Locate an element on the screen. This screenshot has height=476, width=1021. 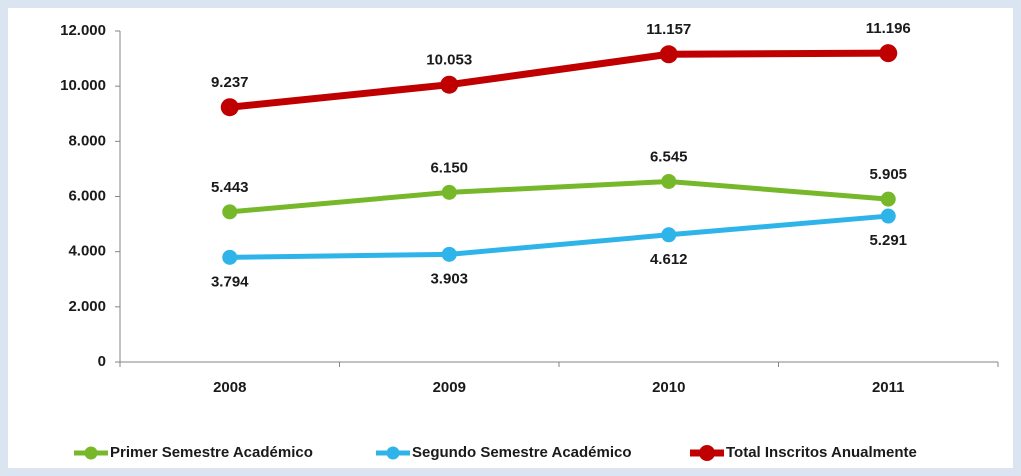
y-tick-label: 6.000 is located at coordinates (87, 195).